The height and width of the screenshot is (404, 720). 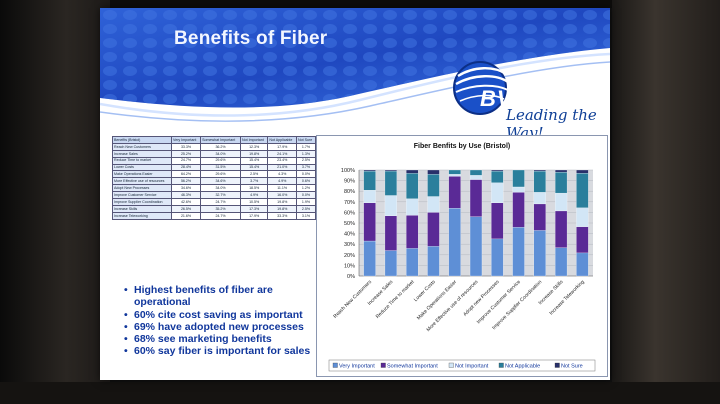 I want to click on table-cell: 34.0%, so click(x=220, y=188).